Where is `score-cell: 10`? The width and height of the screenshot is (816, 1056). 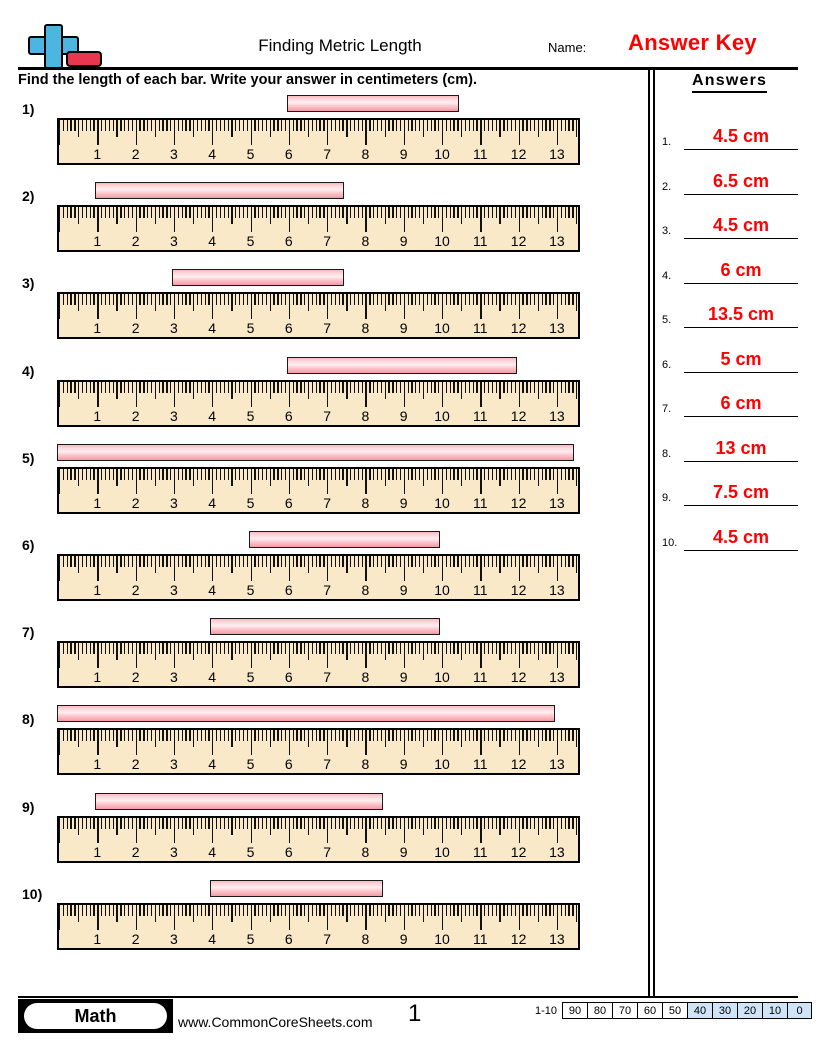
score-cell: 10 is located at coordinates (775, 1010).